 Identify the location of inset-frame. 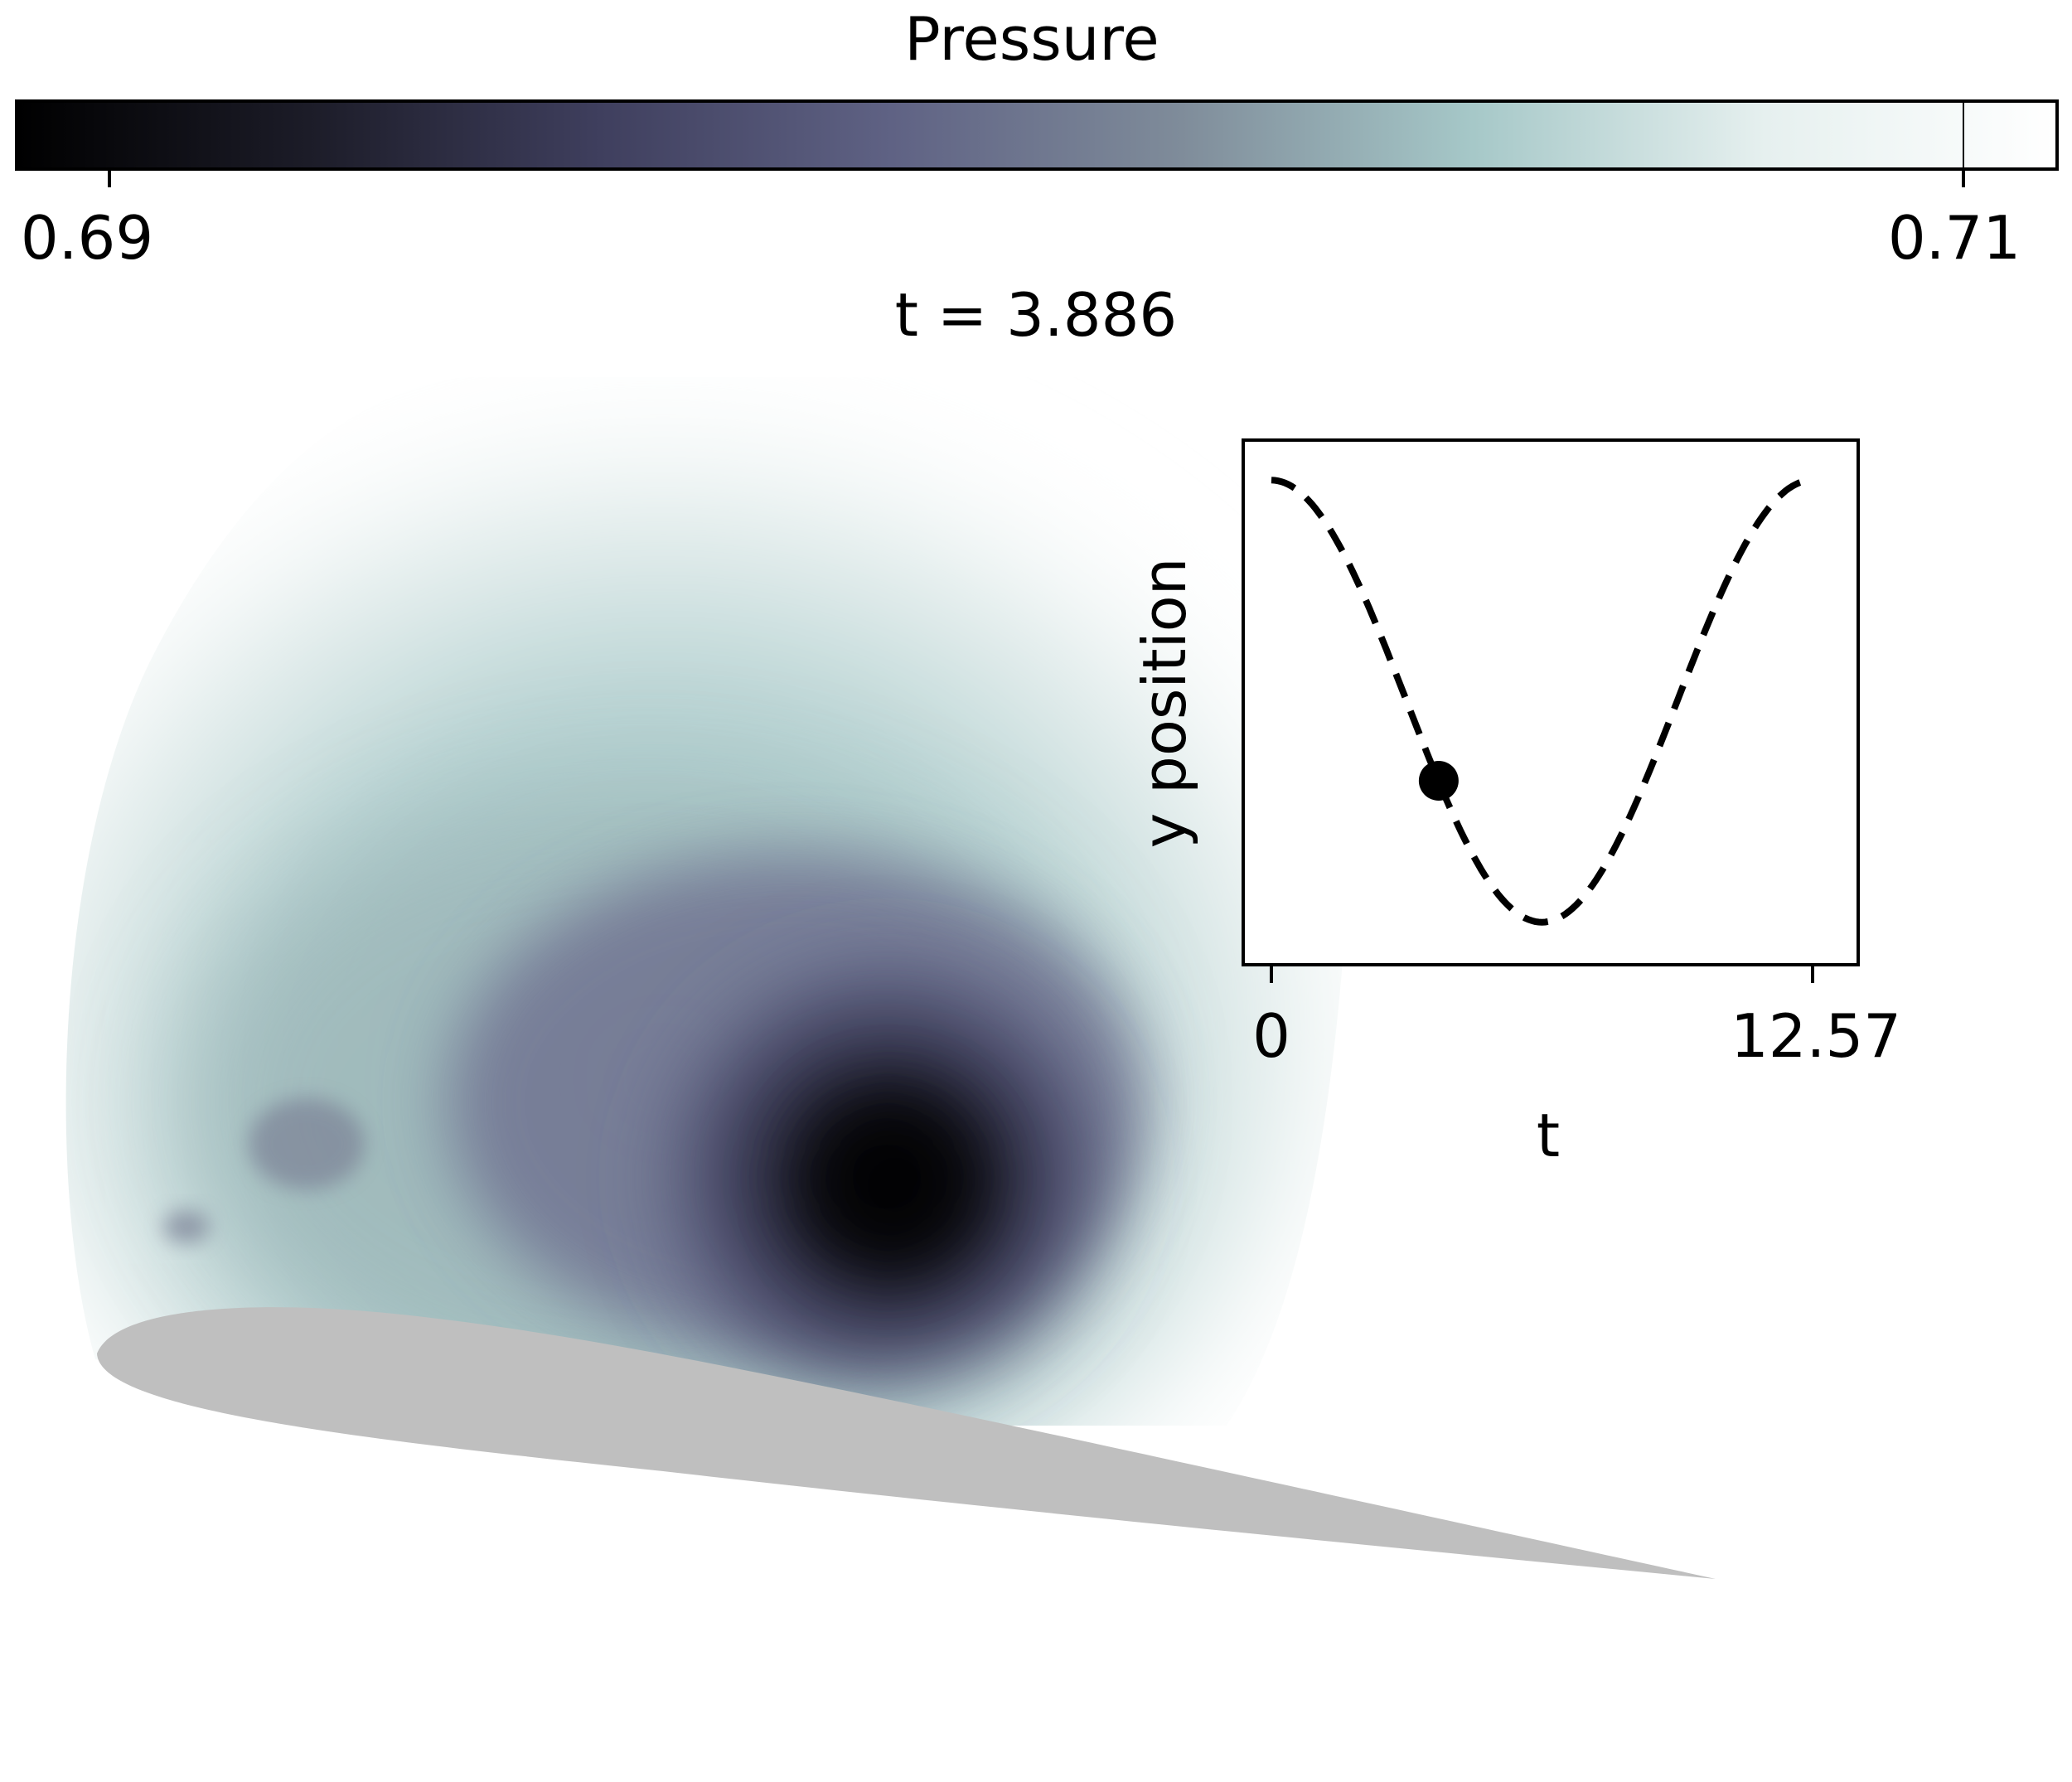
(1551, 702).